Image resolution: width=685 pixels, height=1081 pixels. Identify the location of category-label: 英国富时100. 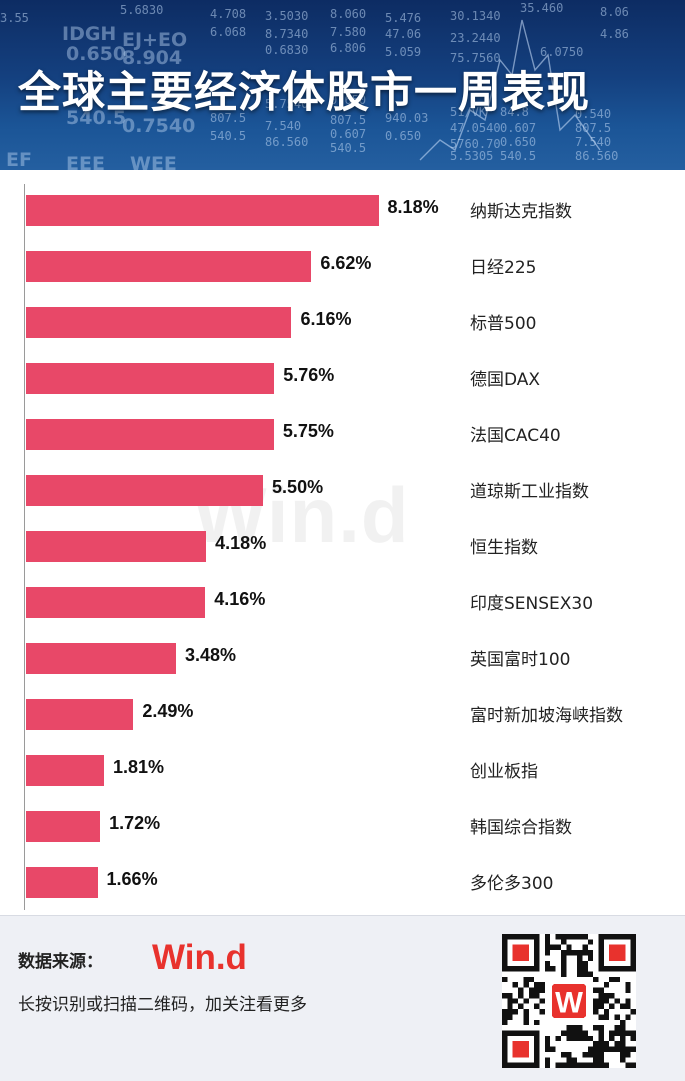
(520, 660).